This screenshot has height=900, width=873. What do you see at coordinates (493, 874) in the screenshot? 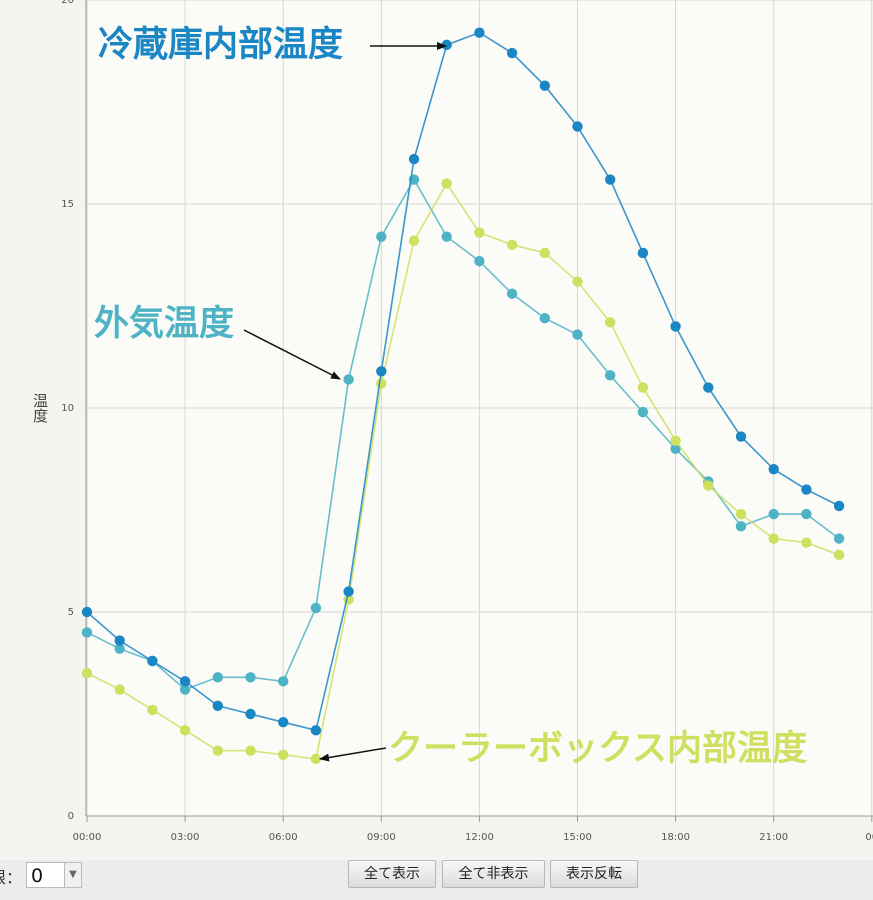
I see `hide-all-button: 全て非表示` at bounding box center [493, 874].